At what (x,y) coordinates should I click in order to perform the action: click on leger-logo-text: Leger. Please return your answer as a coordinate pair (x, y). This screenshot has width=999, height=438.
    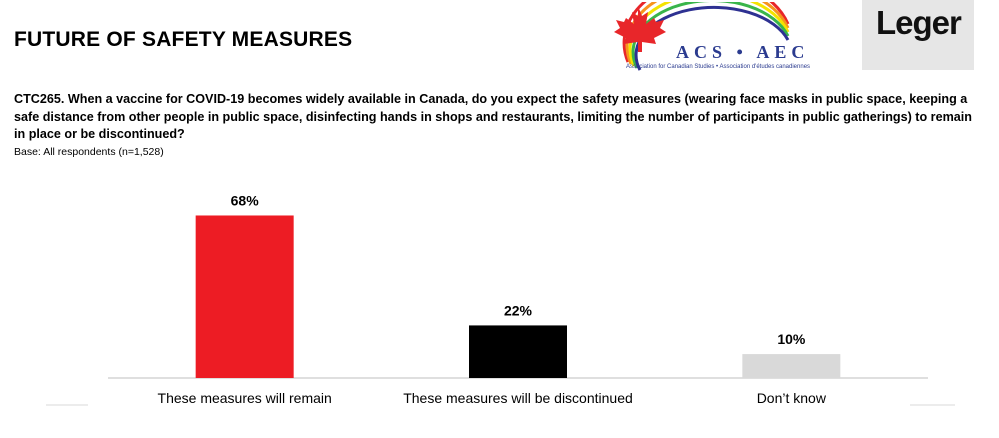
    Looking at the image, I should click on (919, 22).